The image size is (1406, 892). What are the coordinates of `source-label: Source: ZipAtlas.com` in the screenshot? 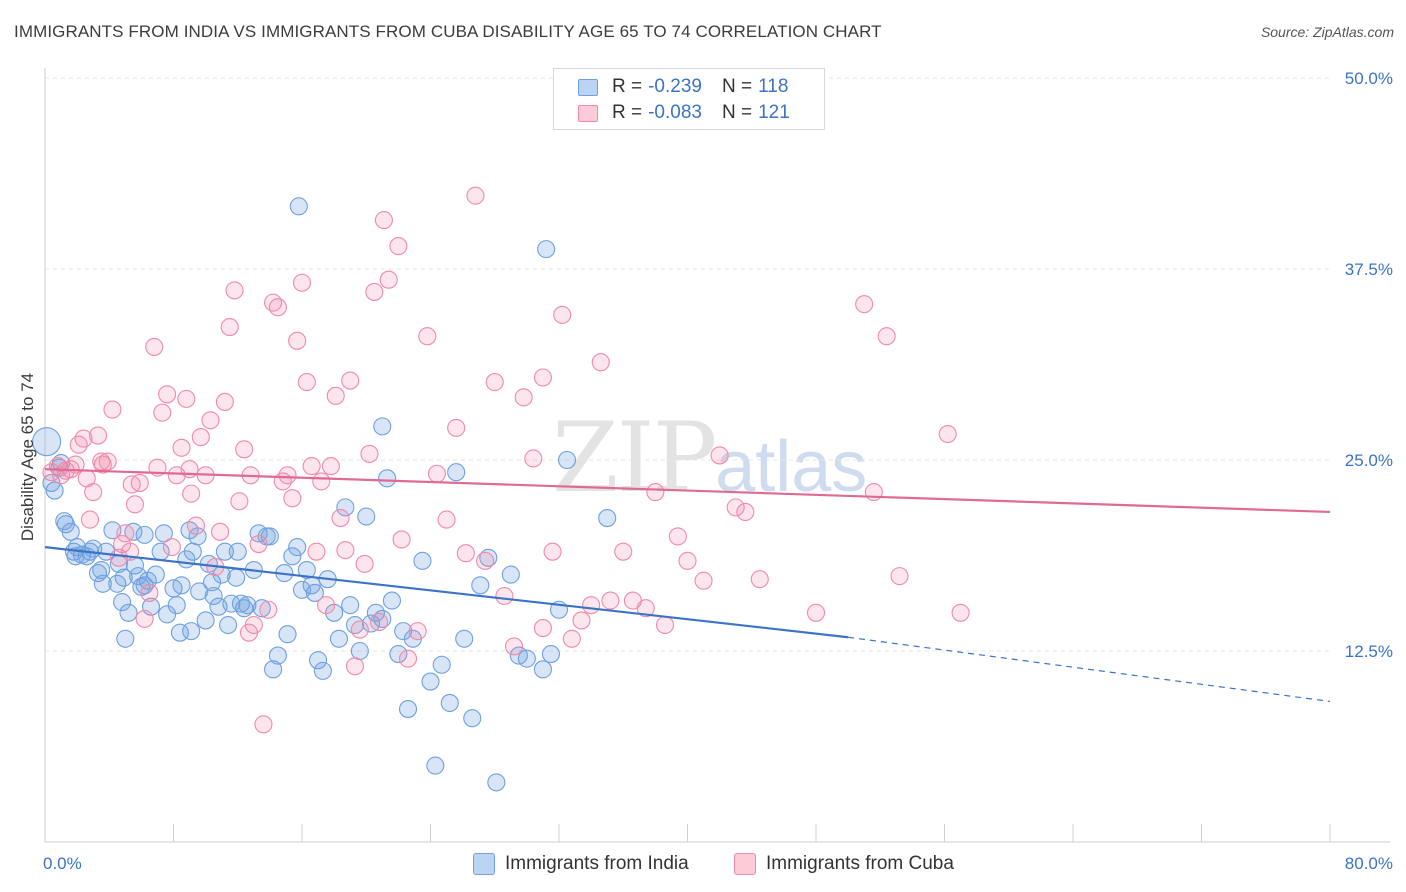 It's located at (1327, 32).